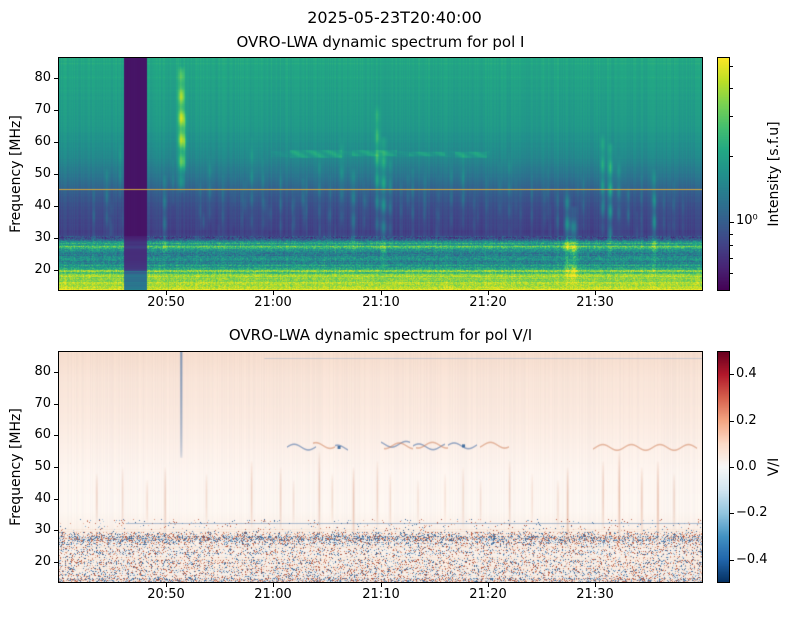  Describe the element at coordinates (381, 302) in the screenshot. I see `pol-i-xtick-label: 21:10` at that location.